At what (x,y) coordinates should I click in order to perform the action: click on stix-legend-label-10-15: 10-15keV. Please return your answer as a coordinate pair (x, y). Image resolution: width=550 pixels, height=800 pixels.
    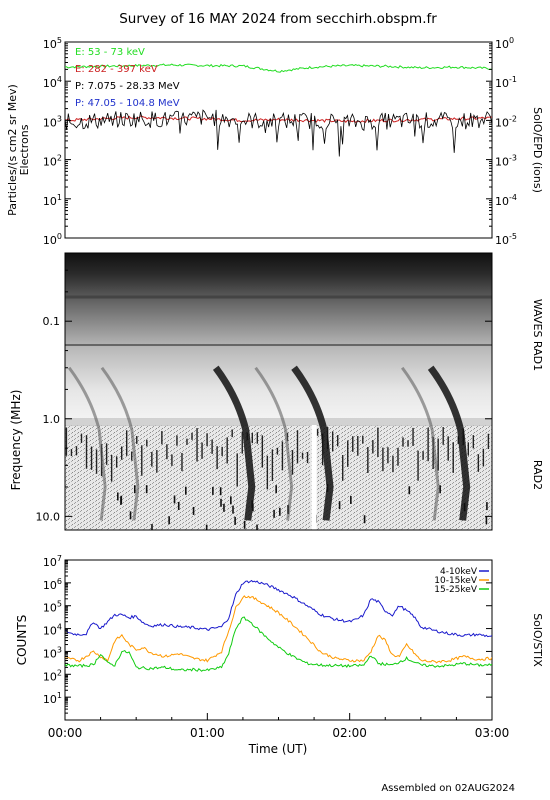
    Looking at the image, I should click on (456, 581).